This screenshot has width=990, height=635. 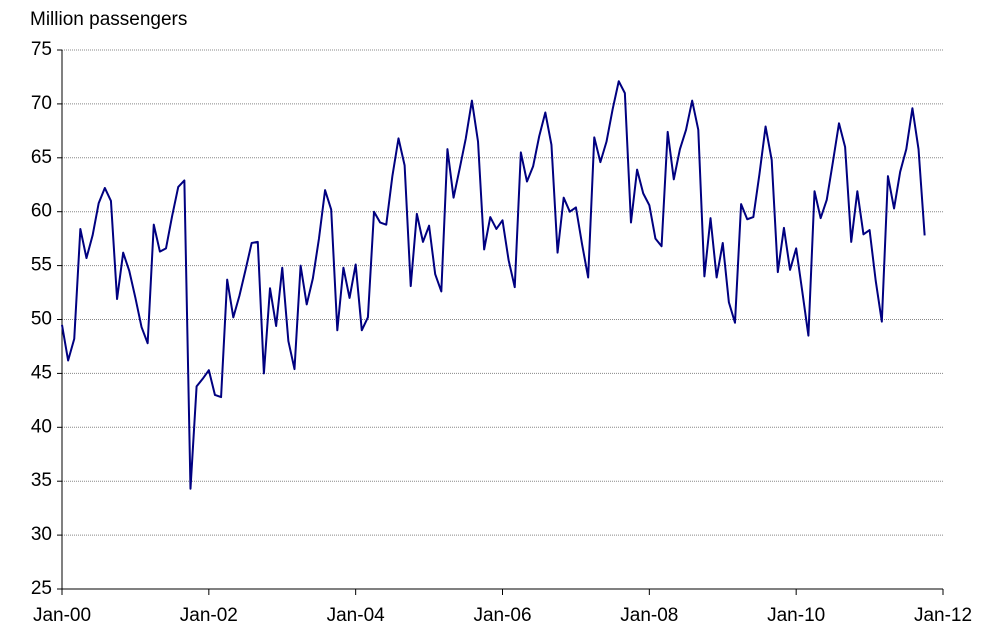 What do you see at coordinates (41, 534) in the screenshot?
I see `y-tick-label: 30` at bounding box center [41, 534].